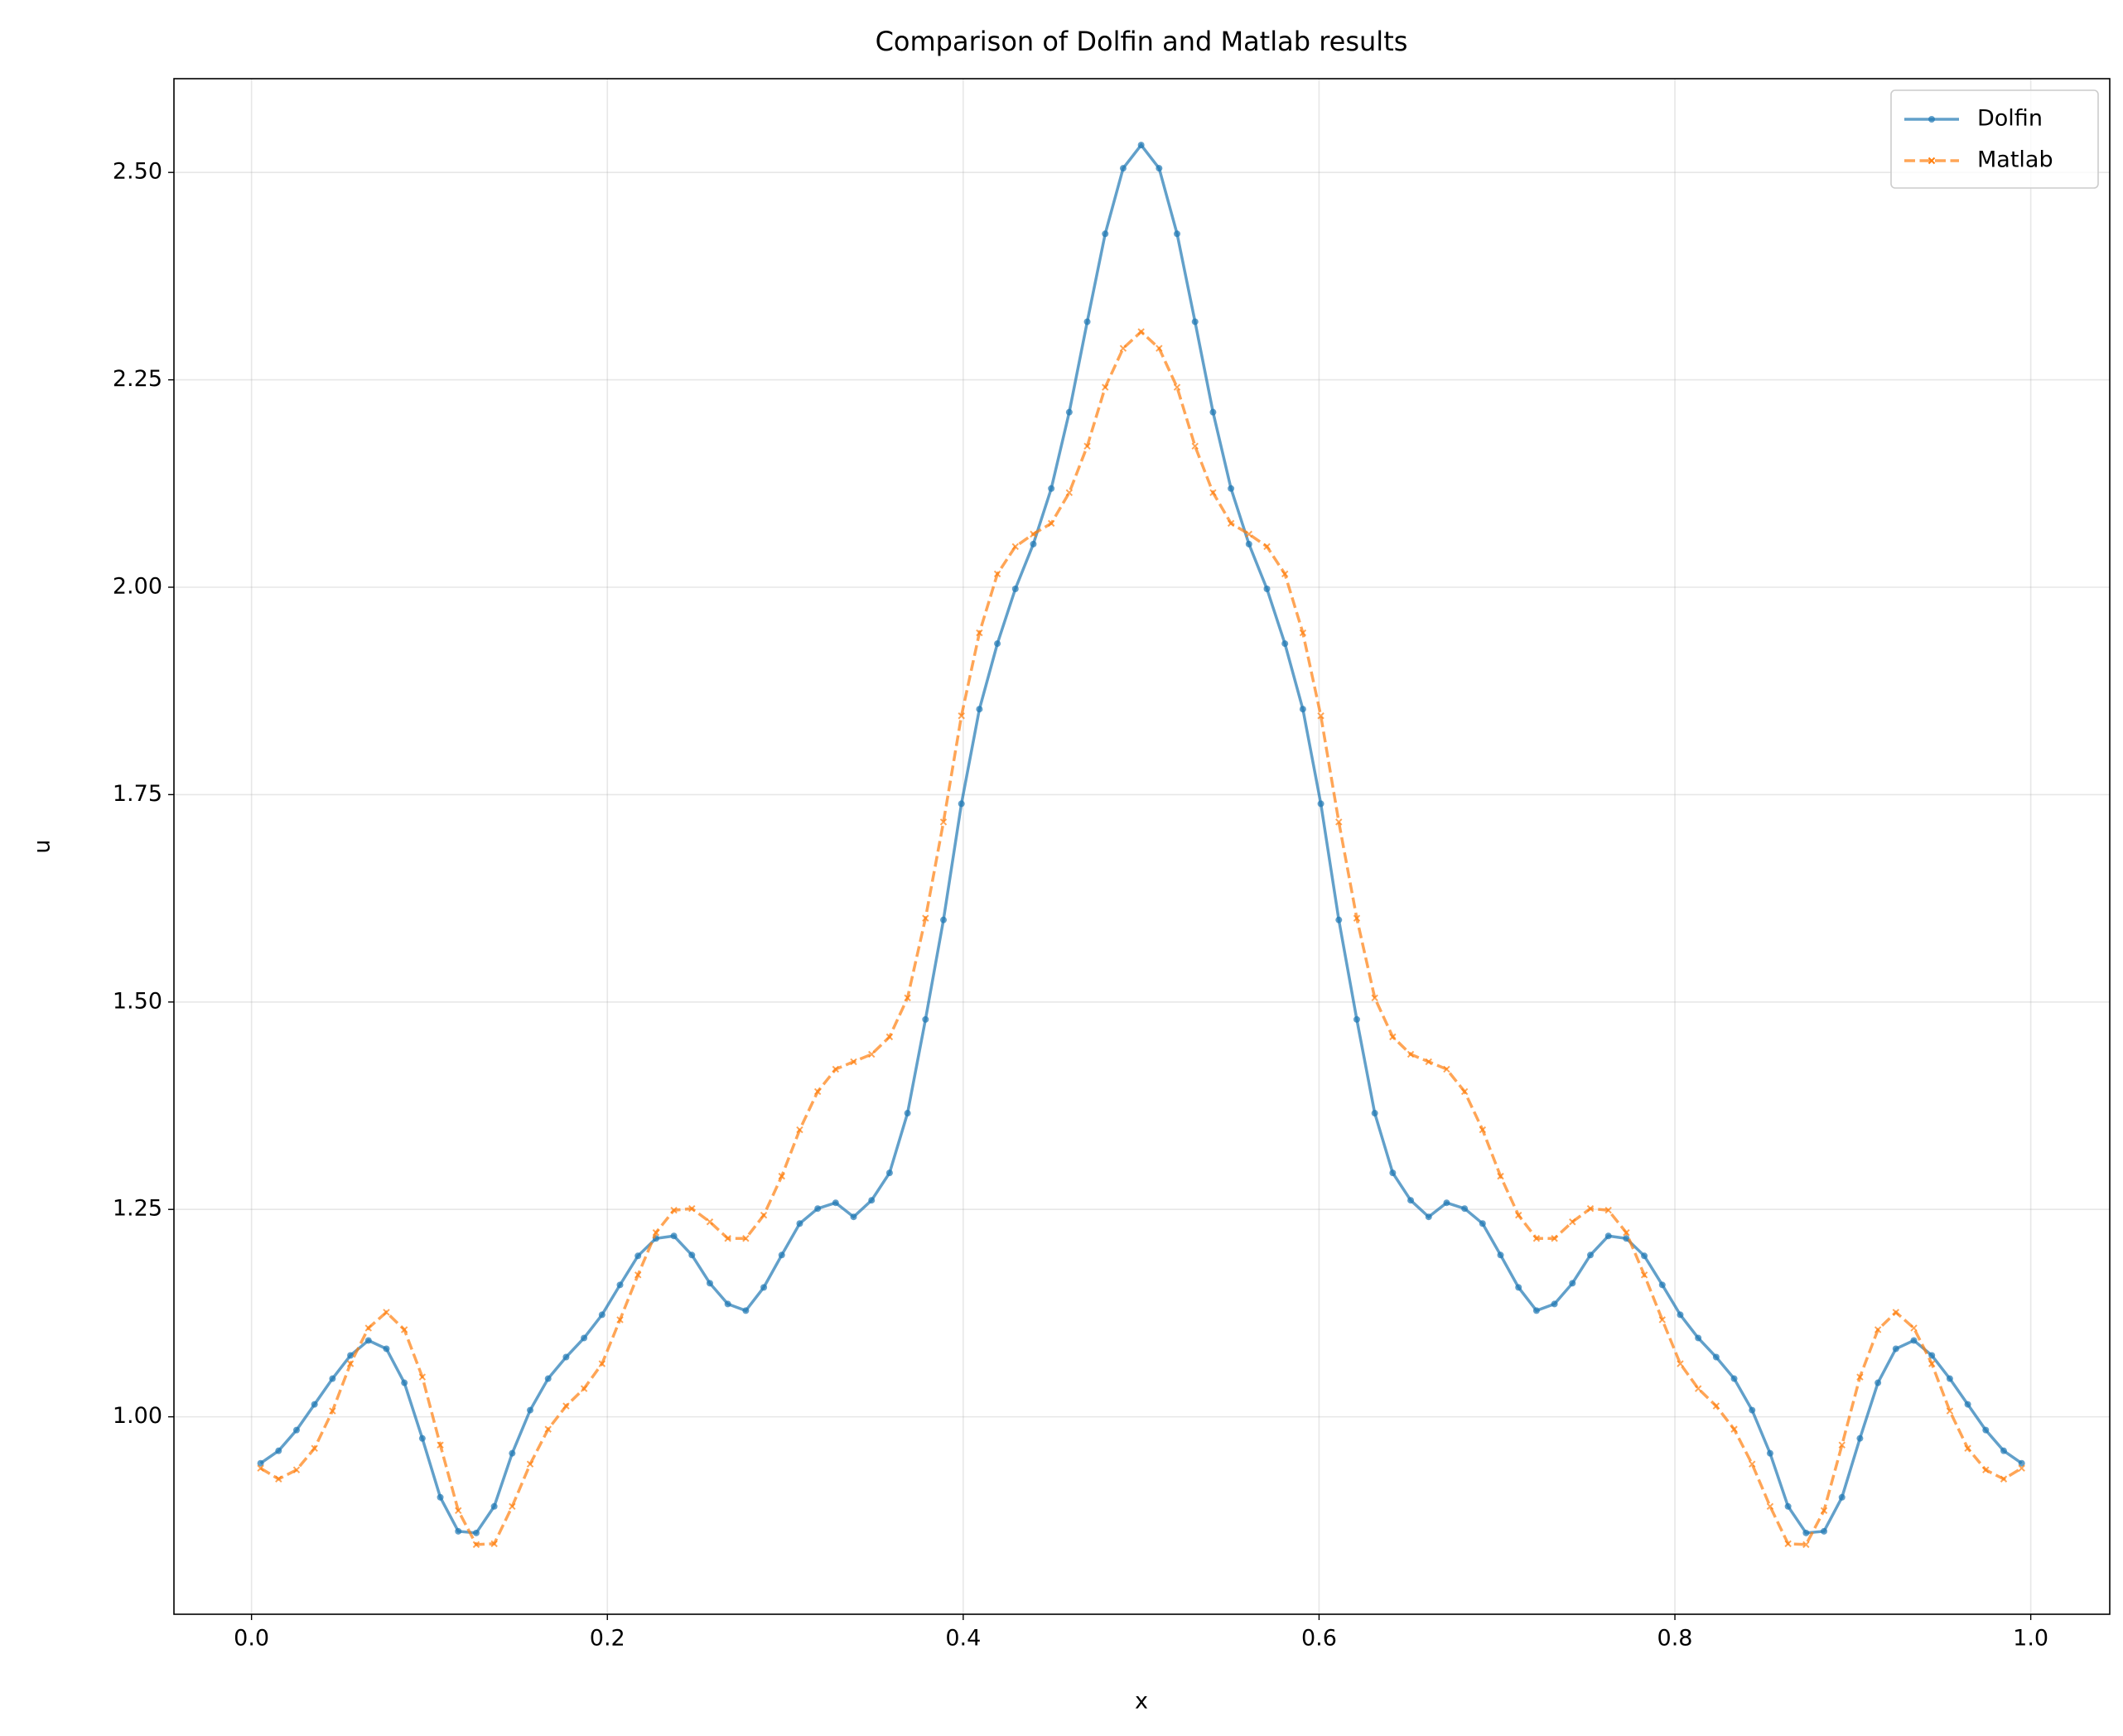 The width and height of the screenshot is (2123, 1736). What do you see at coordinates (1319, 1639) in the screenshot?
I see `x-tick-label: 0.6` at bounding box center [1319, 1639].